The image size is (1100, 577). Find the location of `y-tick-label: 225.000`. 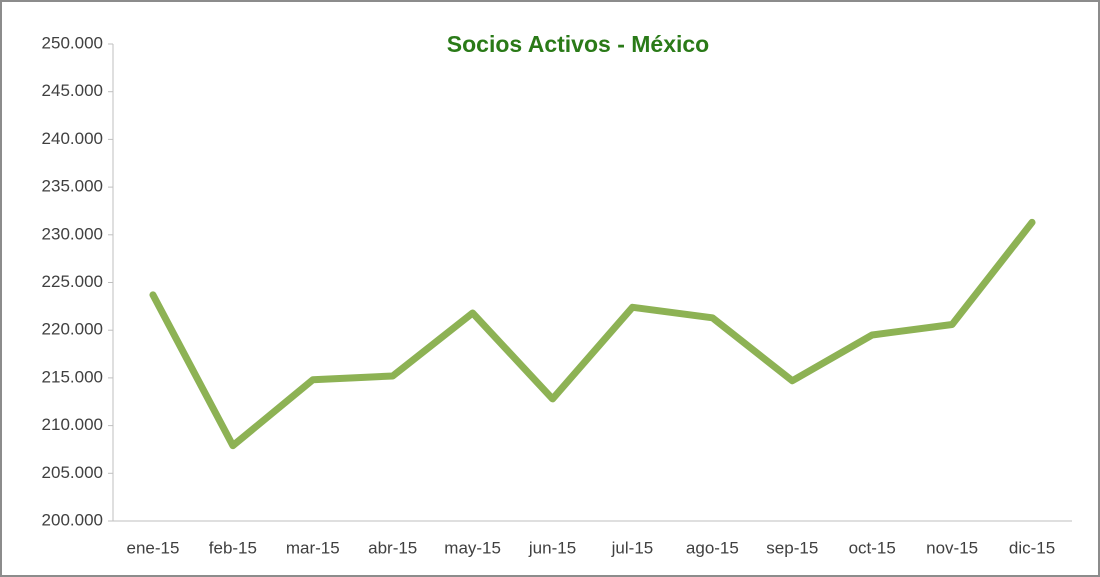

y-tick-label: 225.000 is located at coordinates (72, 281).